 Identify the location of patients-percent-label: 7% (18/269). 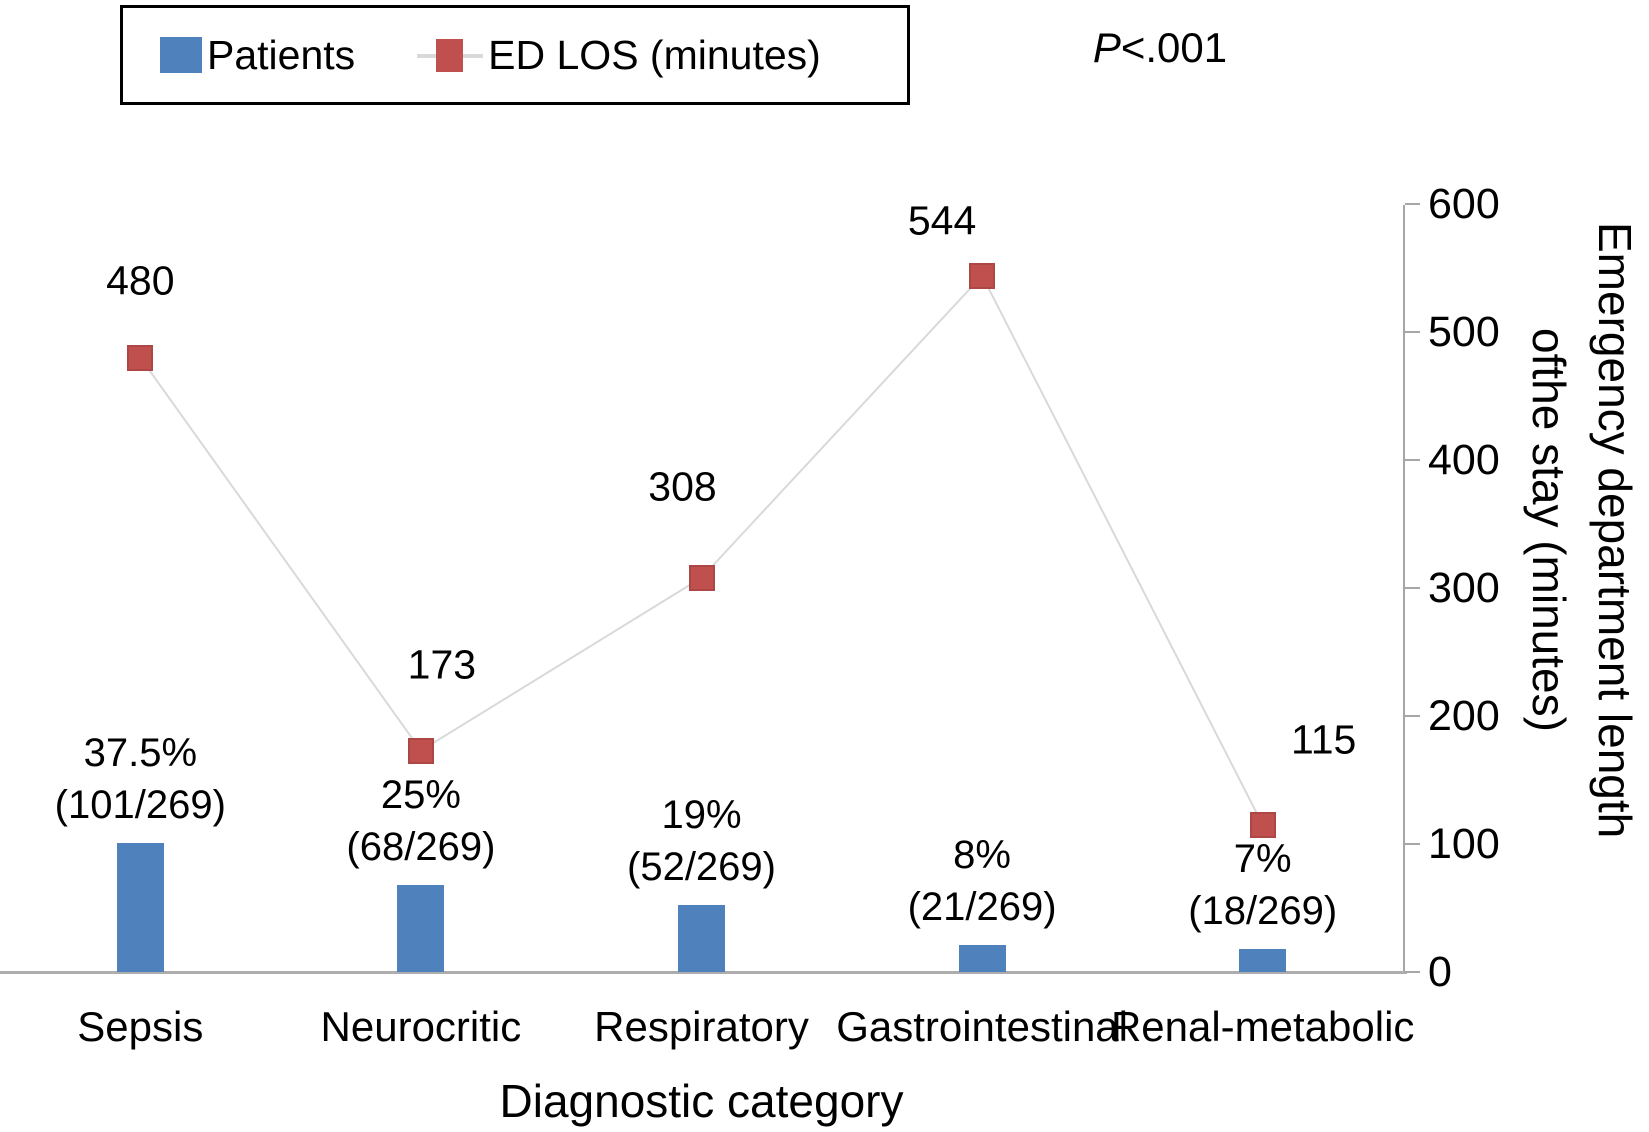
(1262, 885).